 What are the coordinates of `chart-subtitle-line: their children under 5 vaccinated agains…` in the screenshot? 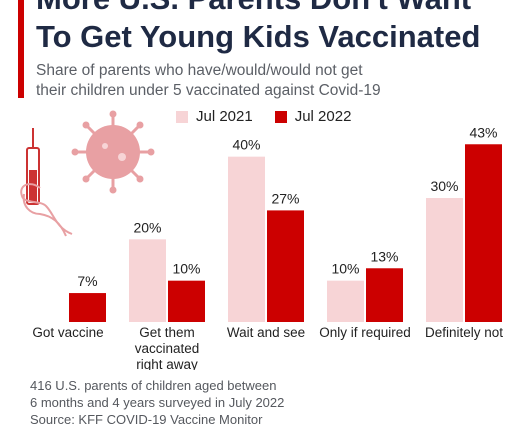 It's located at (208, 90).